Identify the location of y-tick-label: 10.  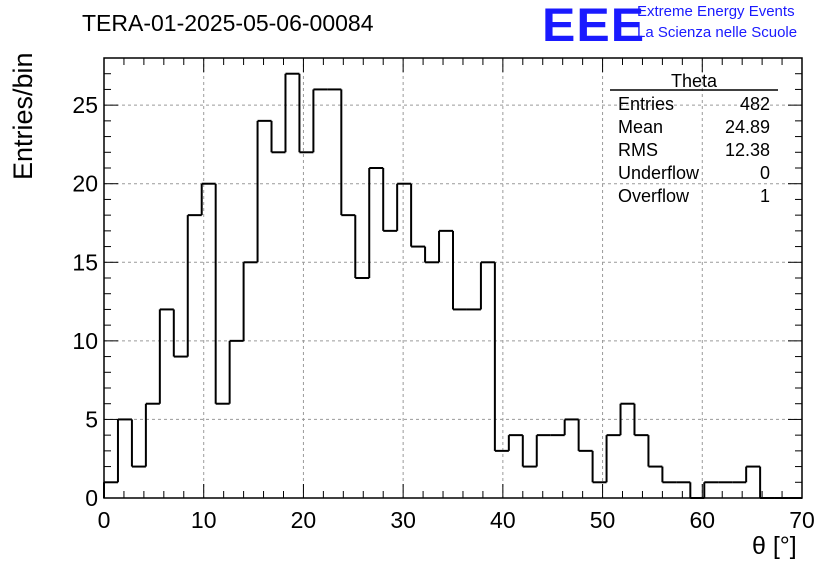
(85, 341).